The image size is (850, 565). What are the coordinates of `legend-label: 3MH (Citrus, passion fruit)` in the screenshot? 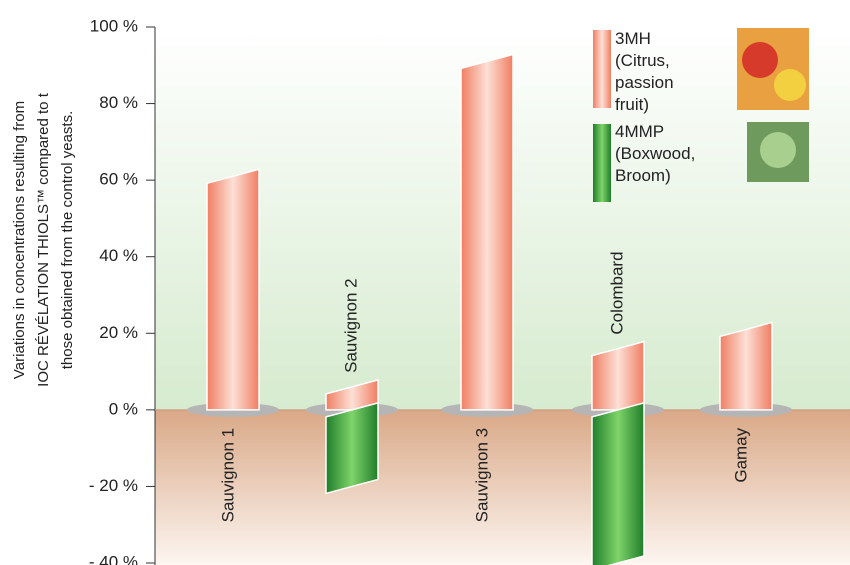 It's located at (644, 71).